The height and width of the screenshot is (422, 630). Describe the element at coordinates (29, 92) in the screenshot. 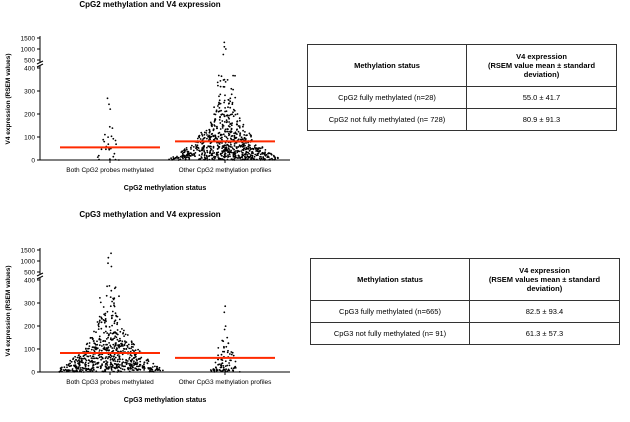

I see `y-tick-label: 300` at that location.